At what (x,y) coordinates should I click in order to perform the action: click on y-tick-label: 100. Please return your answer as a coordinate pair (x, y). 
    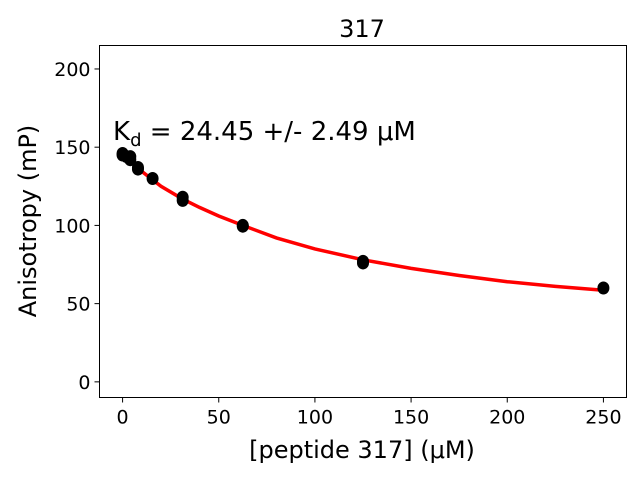
    Looking at the image, I should click on (72, 226).